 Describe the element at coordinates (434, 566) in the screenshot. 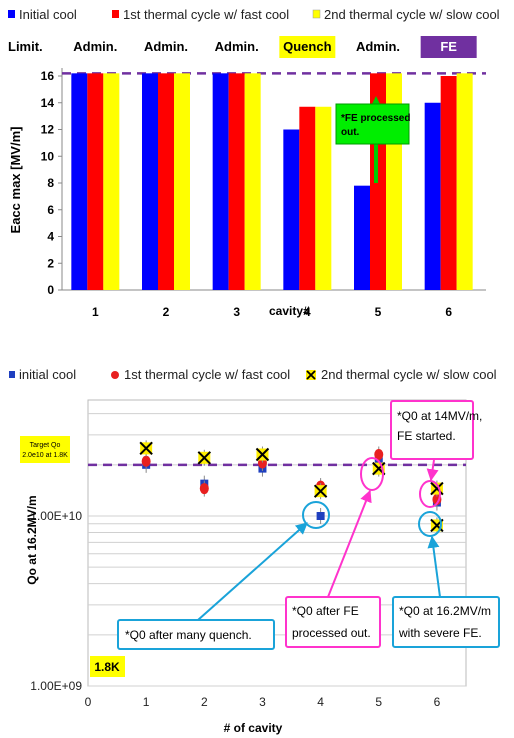

I see `arrow-severe-fe` at that location.